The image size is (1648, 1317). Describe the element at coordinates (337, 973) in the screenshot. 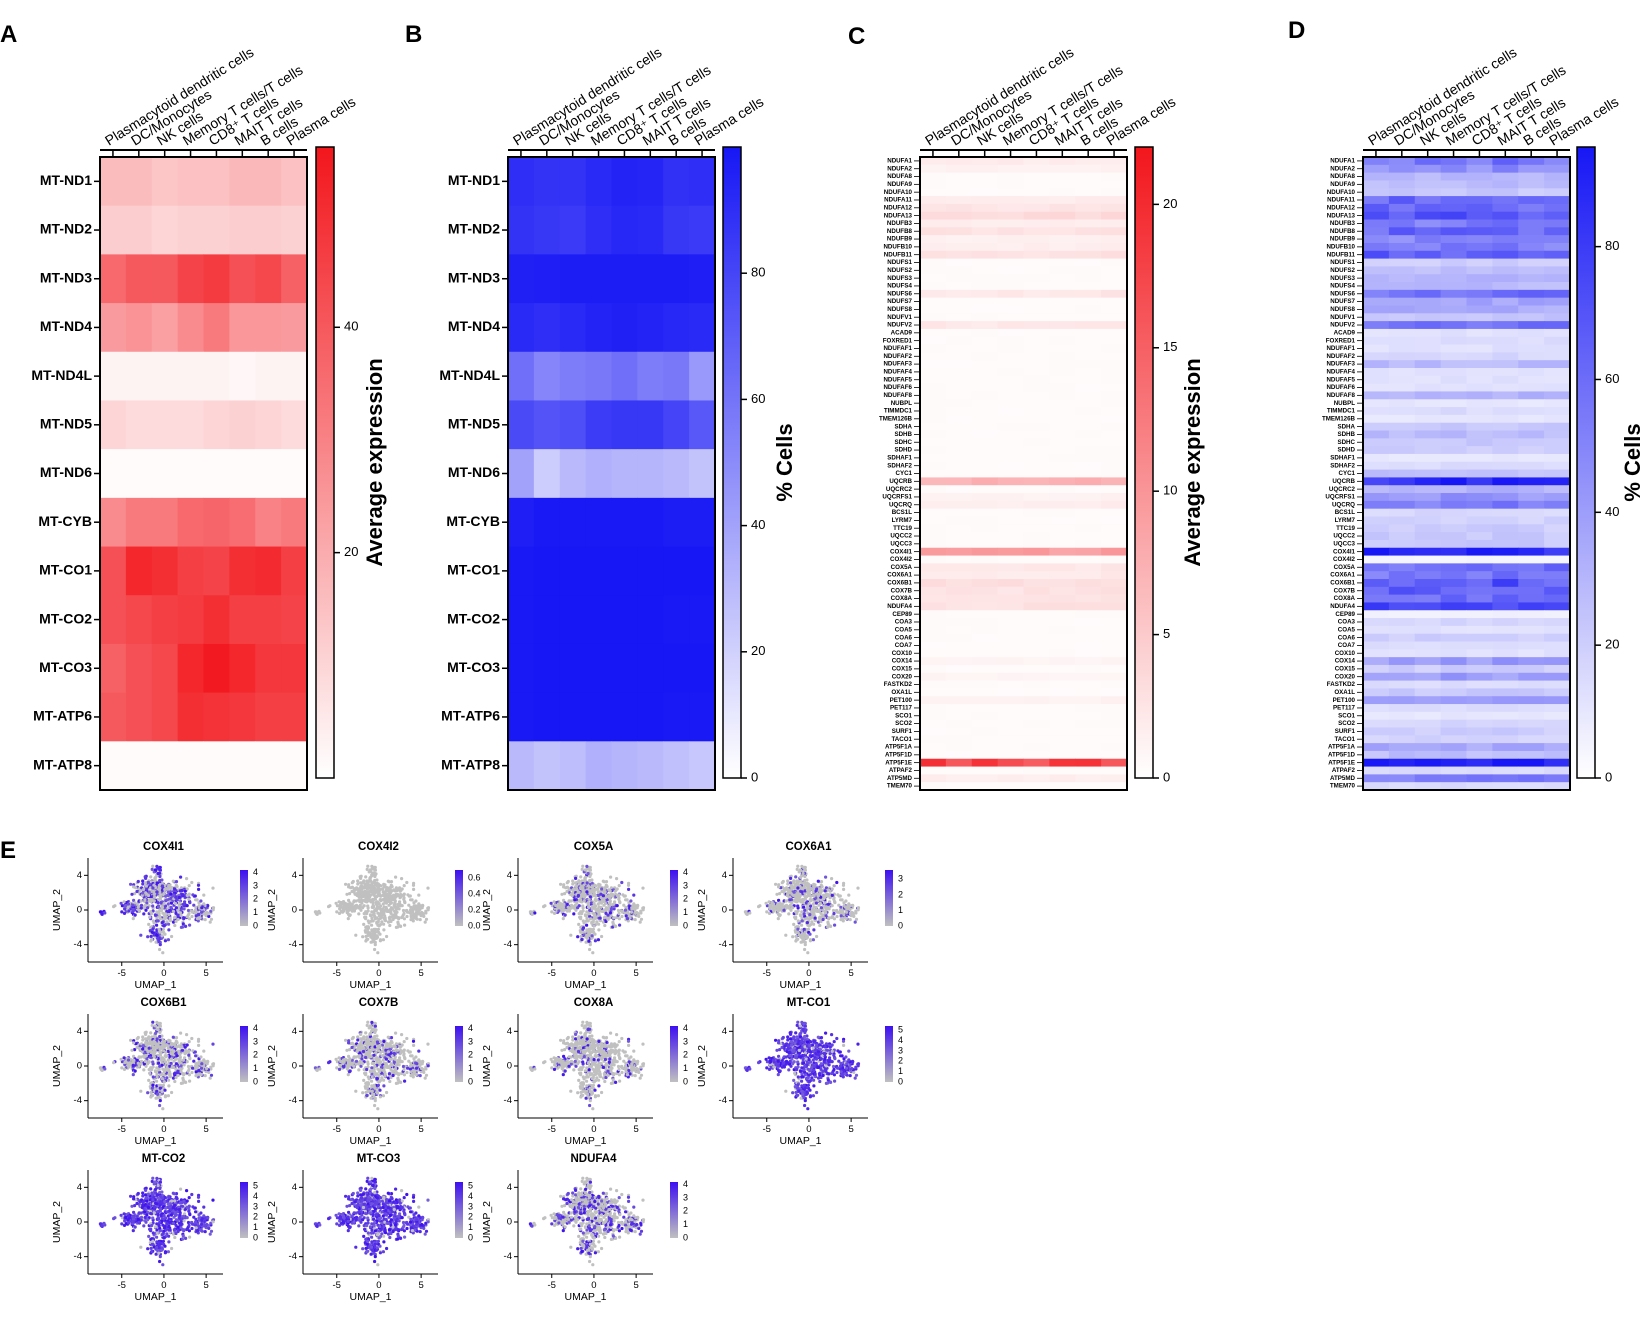

I see `umap-x-tick-label: -5` at that location.